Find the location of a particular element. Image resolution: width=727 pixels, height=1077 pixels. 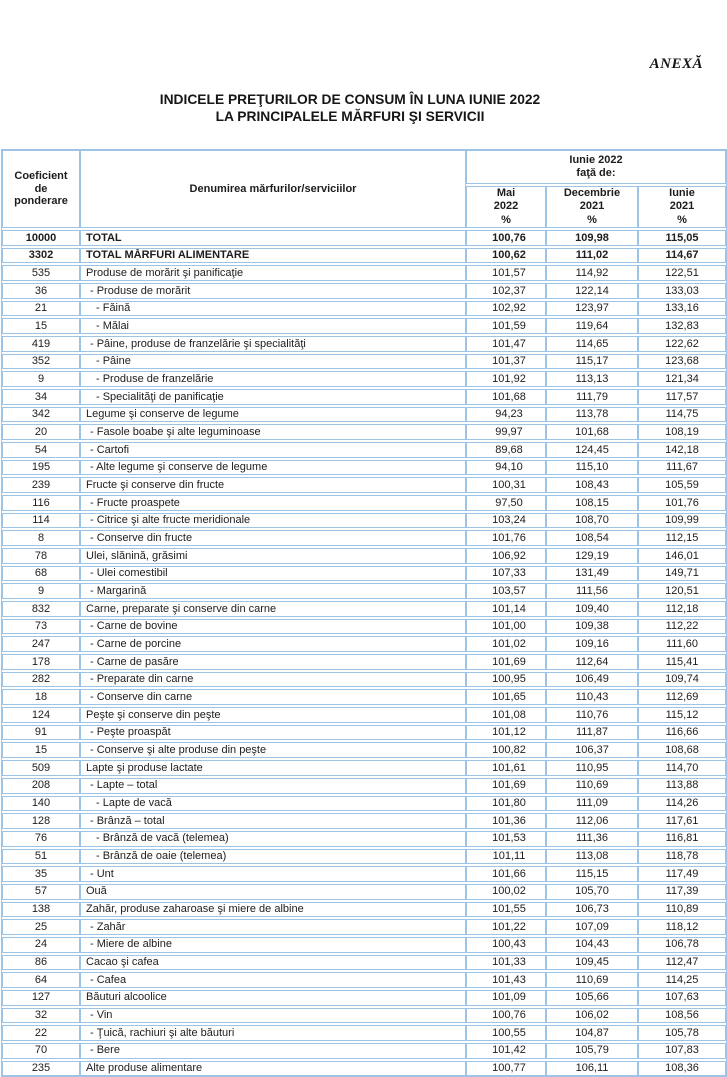

header-weight-coefficient: Coeficient de ponderare is located at coordinates (41, 189).